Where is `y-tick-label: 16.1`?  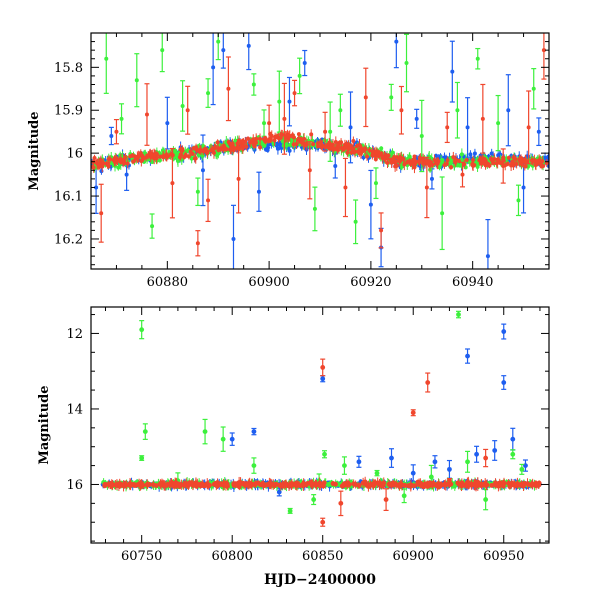 y-tick-label: 16.1 is located at coordinates (68, 197).